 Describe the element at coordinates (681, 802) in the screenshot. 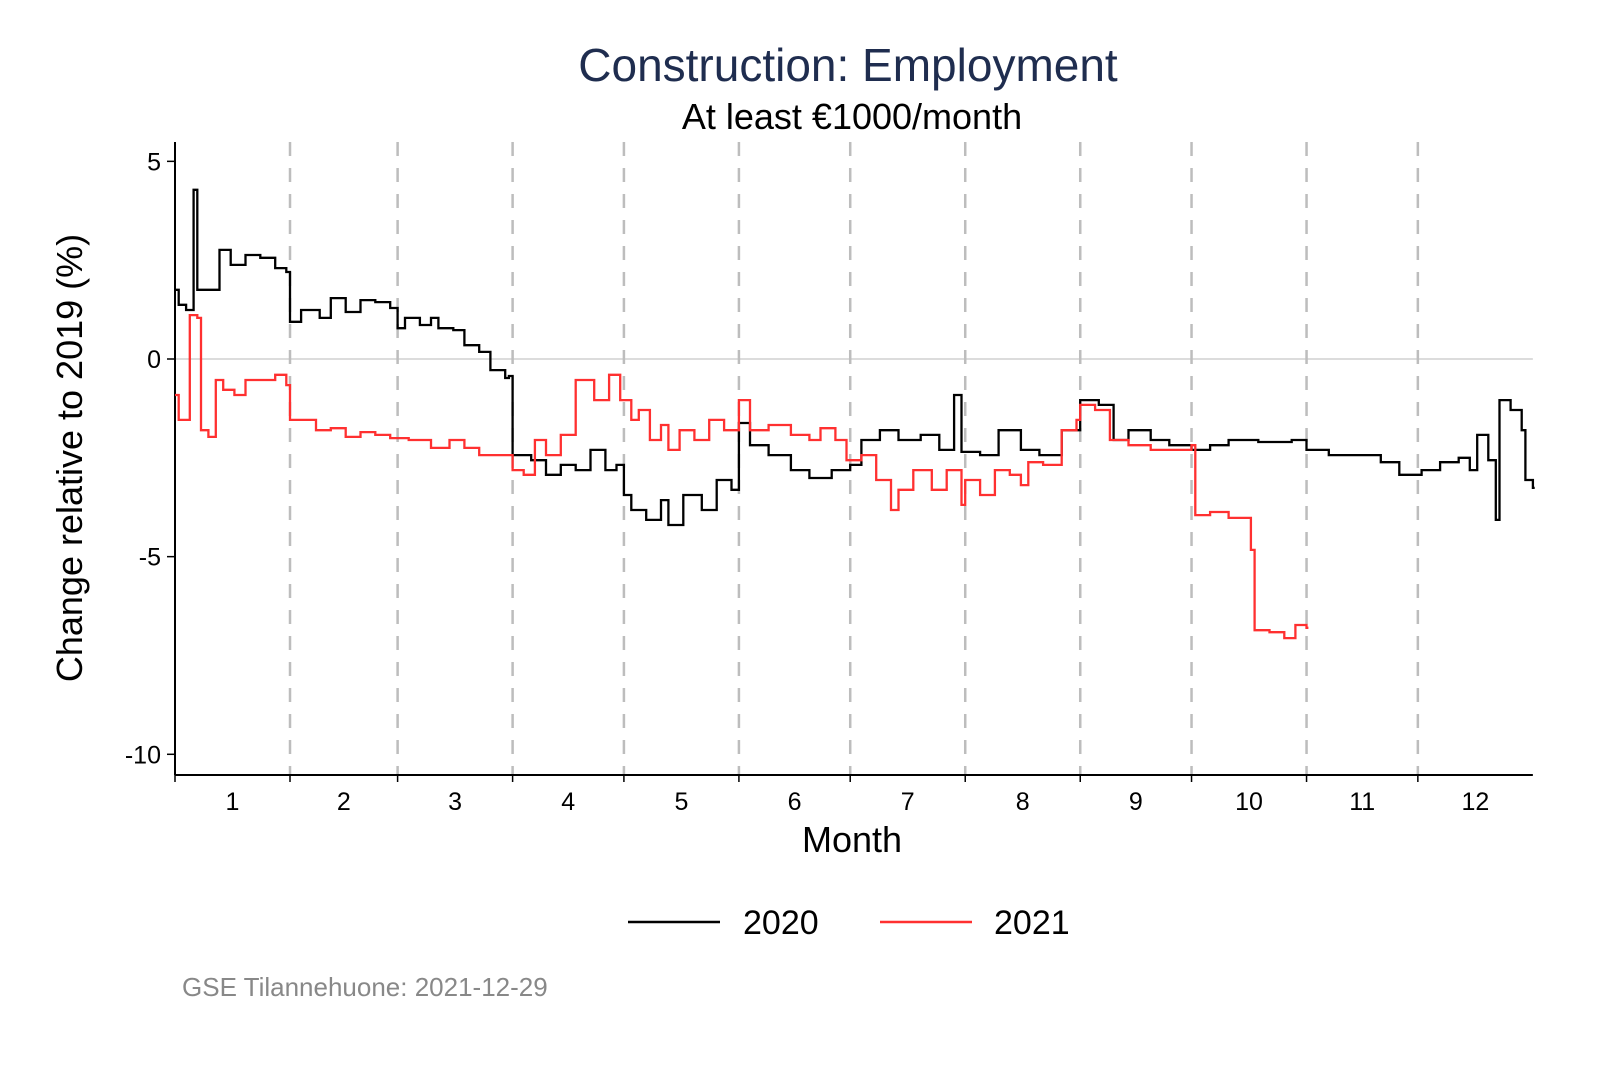

I see `x-tick-label: 5` at that location.